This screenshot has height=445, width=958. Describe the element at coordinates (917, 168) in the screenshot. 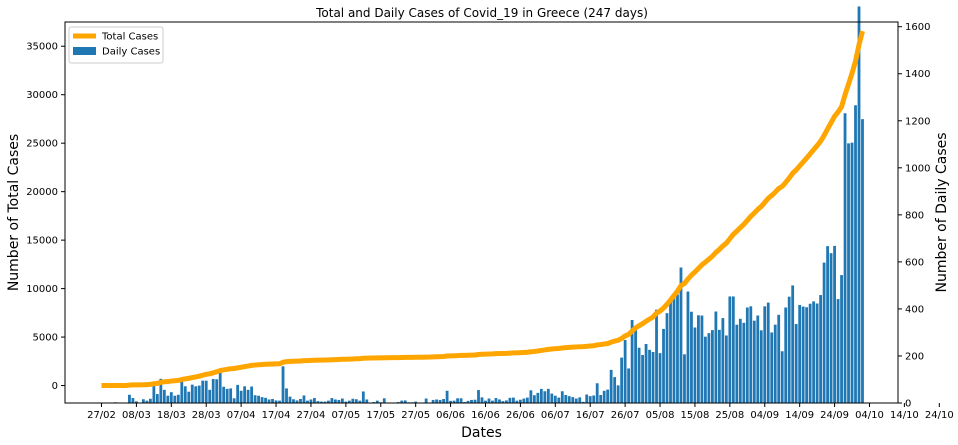

I see `right-y-tick-label: 1000` at that location.